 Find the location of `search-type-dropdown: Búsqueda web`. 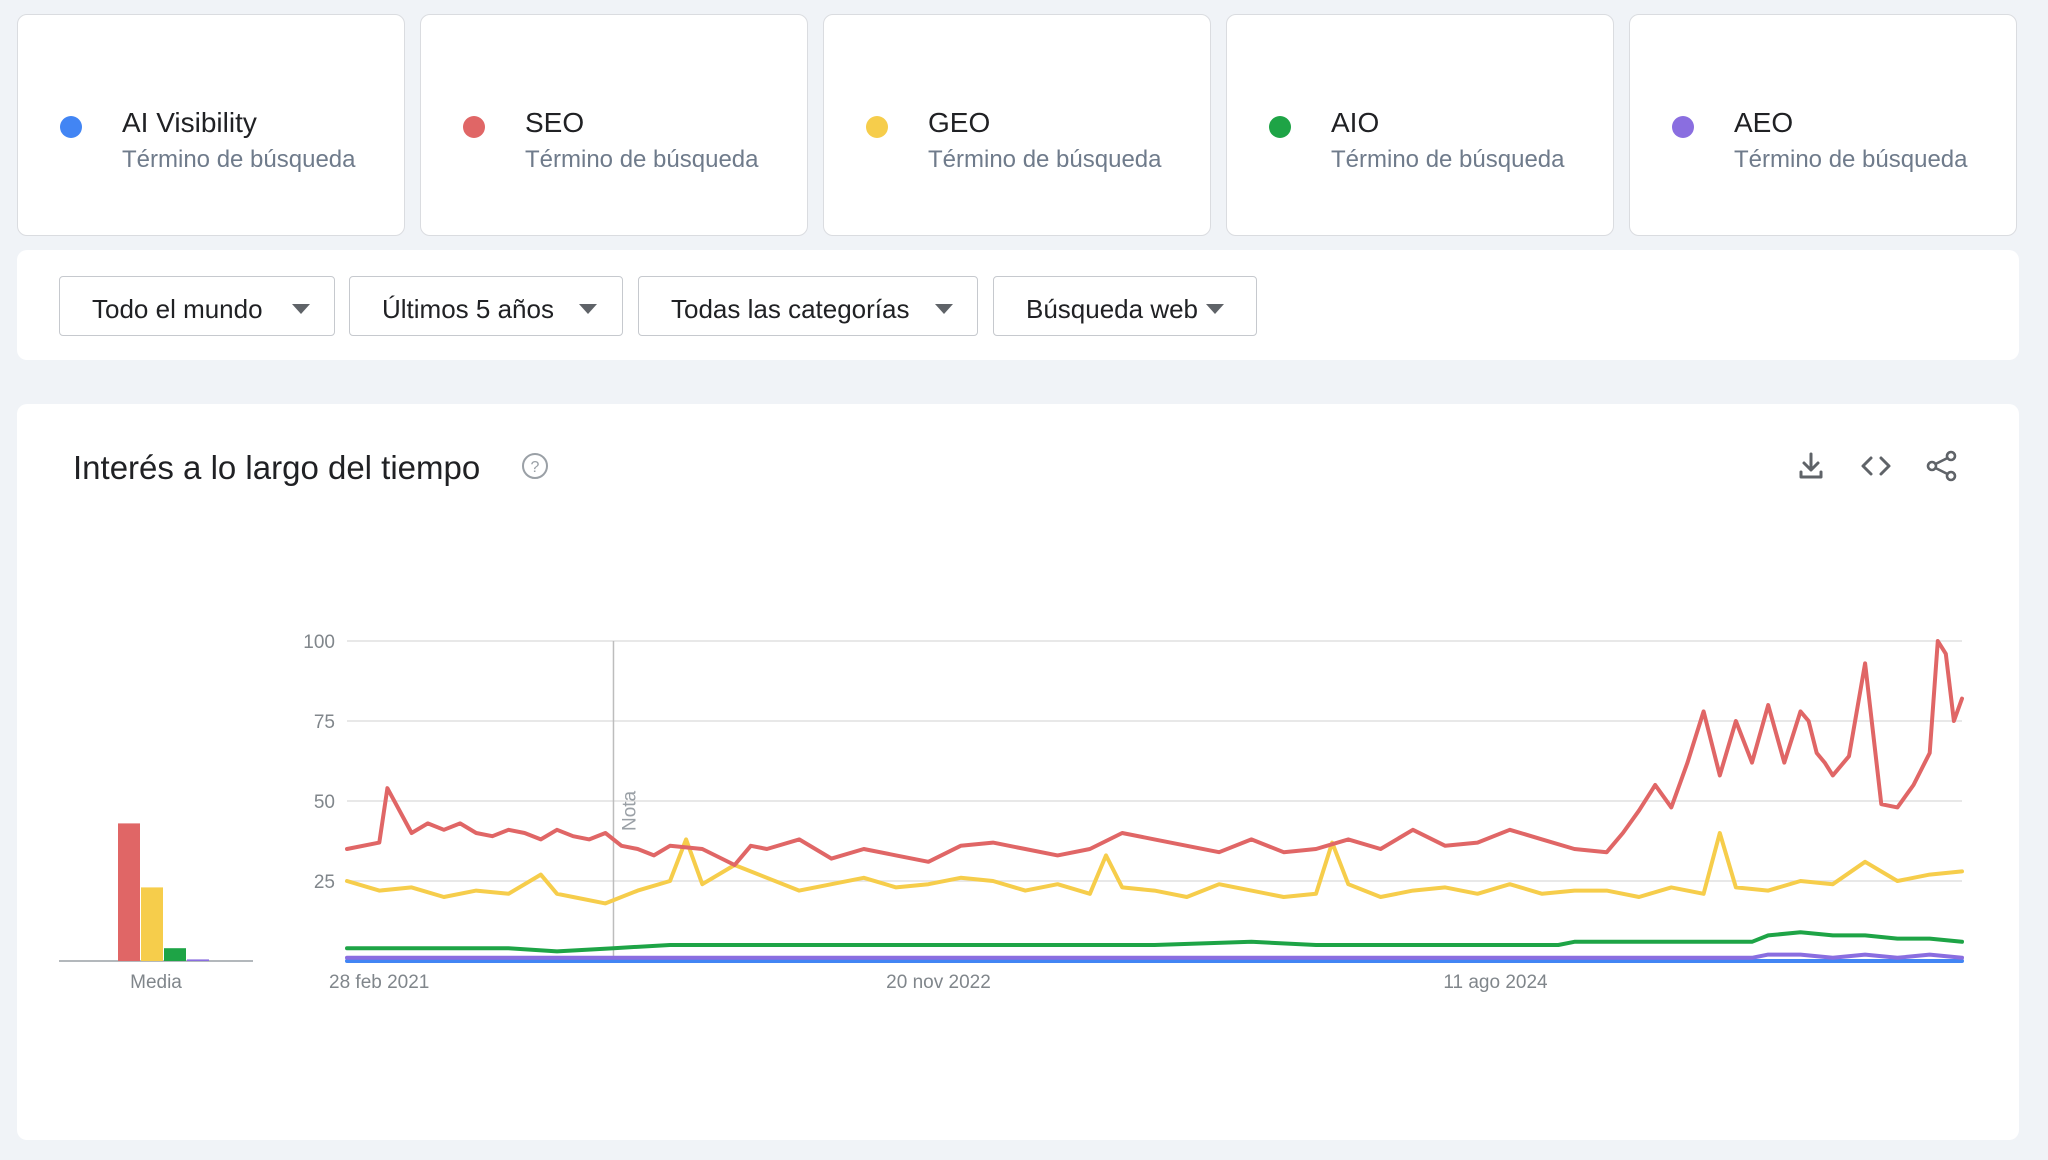

search-type-dropdown: Búsqueda web is located at coordinates (1125, 306).